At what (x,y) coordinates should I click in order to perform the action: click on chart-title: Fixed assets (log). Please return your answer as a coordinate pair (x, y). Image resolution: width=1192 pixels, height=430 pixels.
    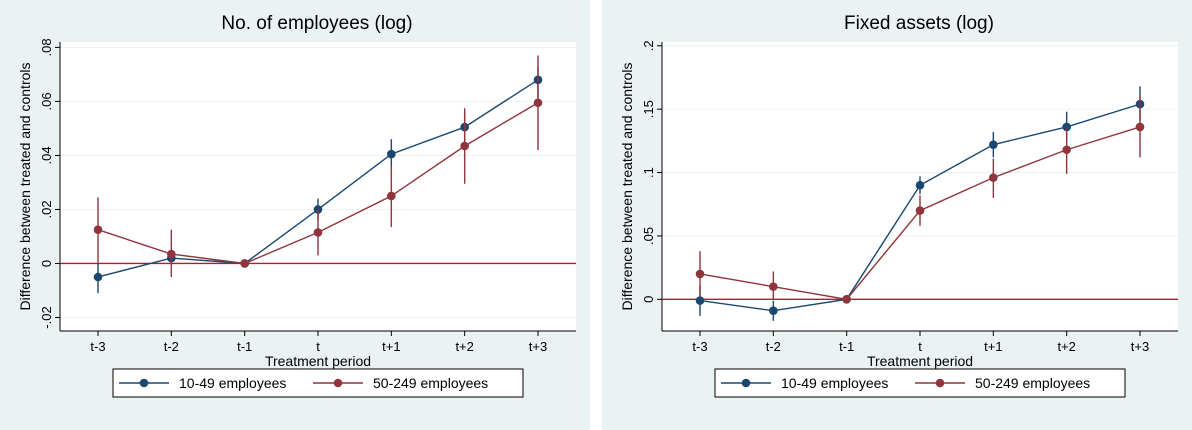
    Looking at the image, I should click on (919, 23).